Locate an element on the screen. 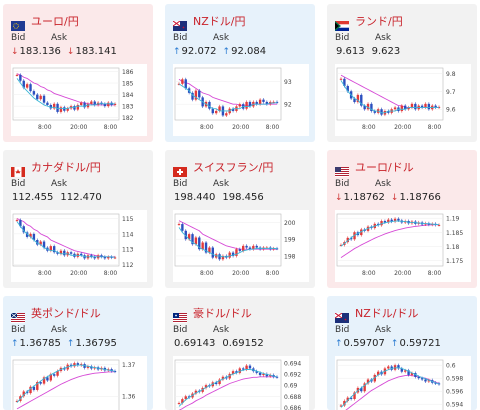 The height and width of the screenshot is (410, 480). price-chart: 200 199 198 8:00 20:00 8:00 is located at coordinates (241, 246).